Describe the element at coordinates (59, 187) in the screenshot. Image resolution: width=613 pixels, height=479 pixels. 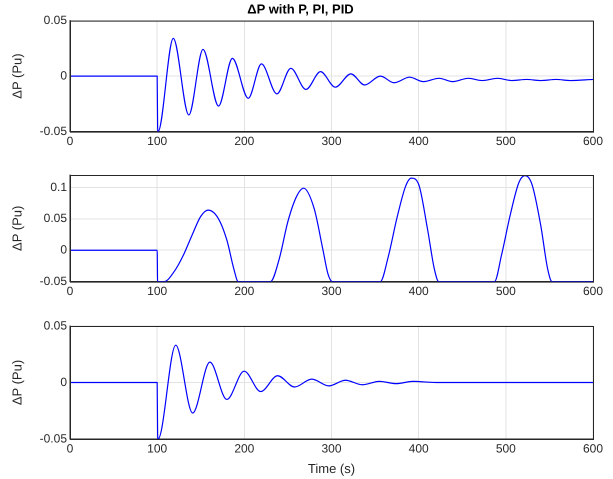
I see `y-tick-label: 0.1` at that location.